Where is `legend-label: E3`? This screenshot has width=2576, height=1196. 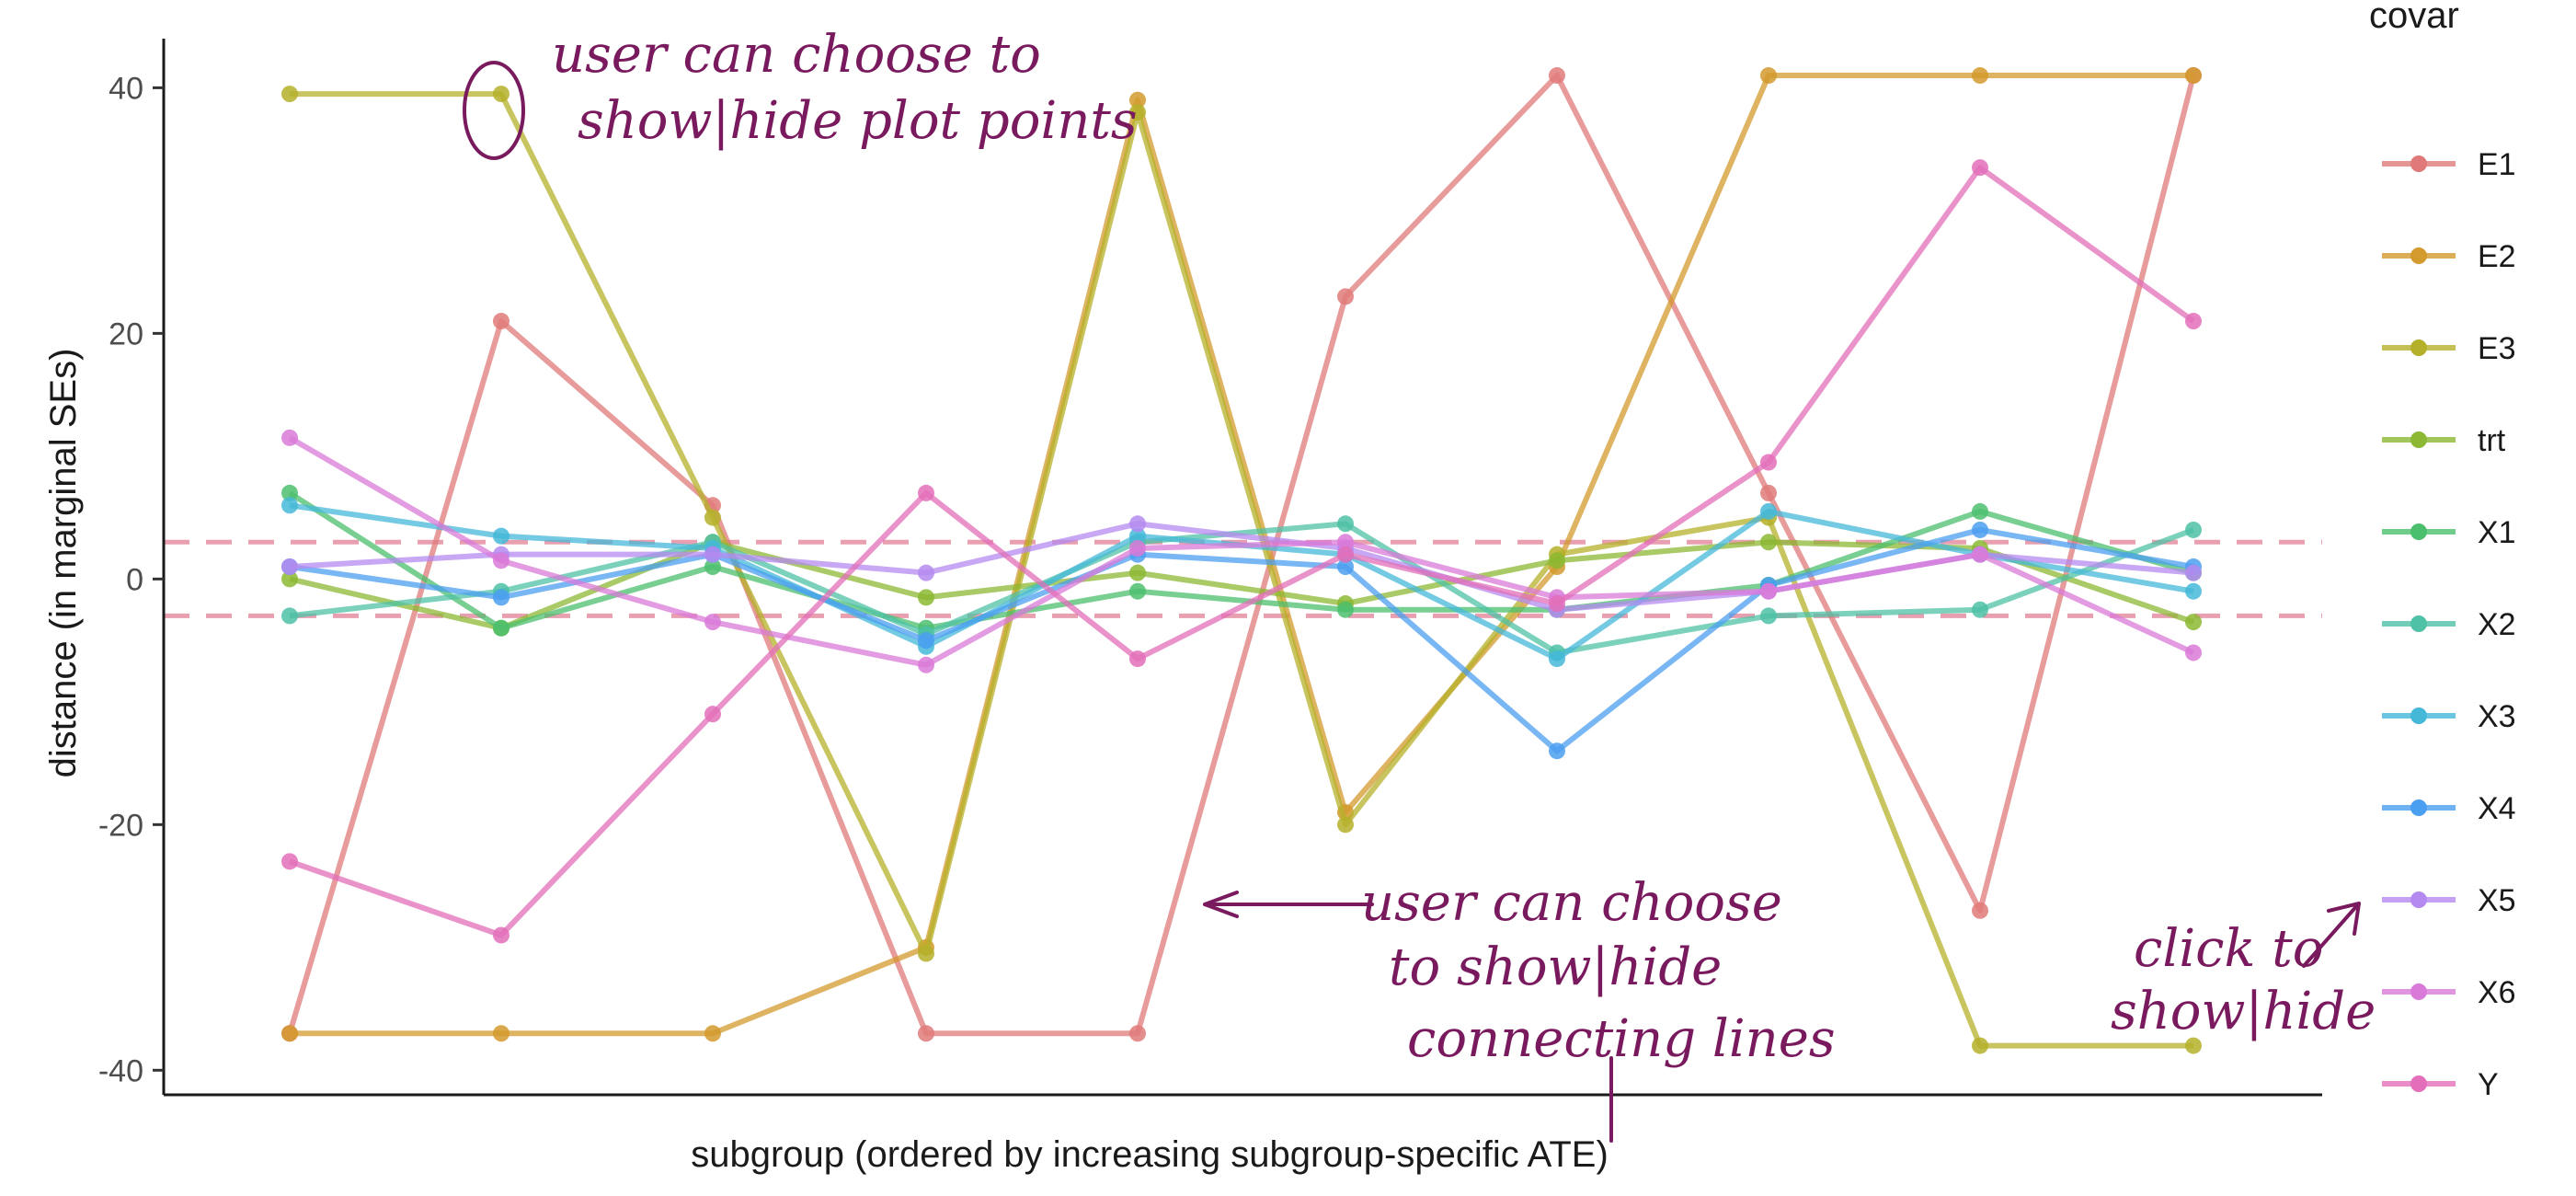
legend-label: E3 is located at coordinates (2497, 348).